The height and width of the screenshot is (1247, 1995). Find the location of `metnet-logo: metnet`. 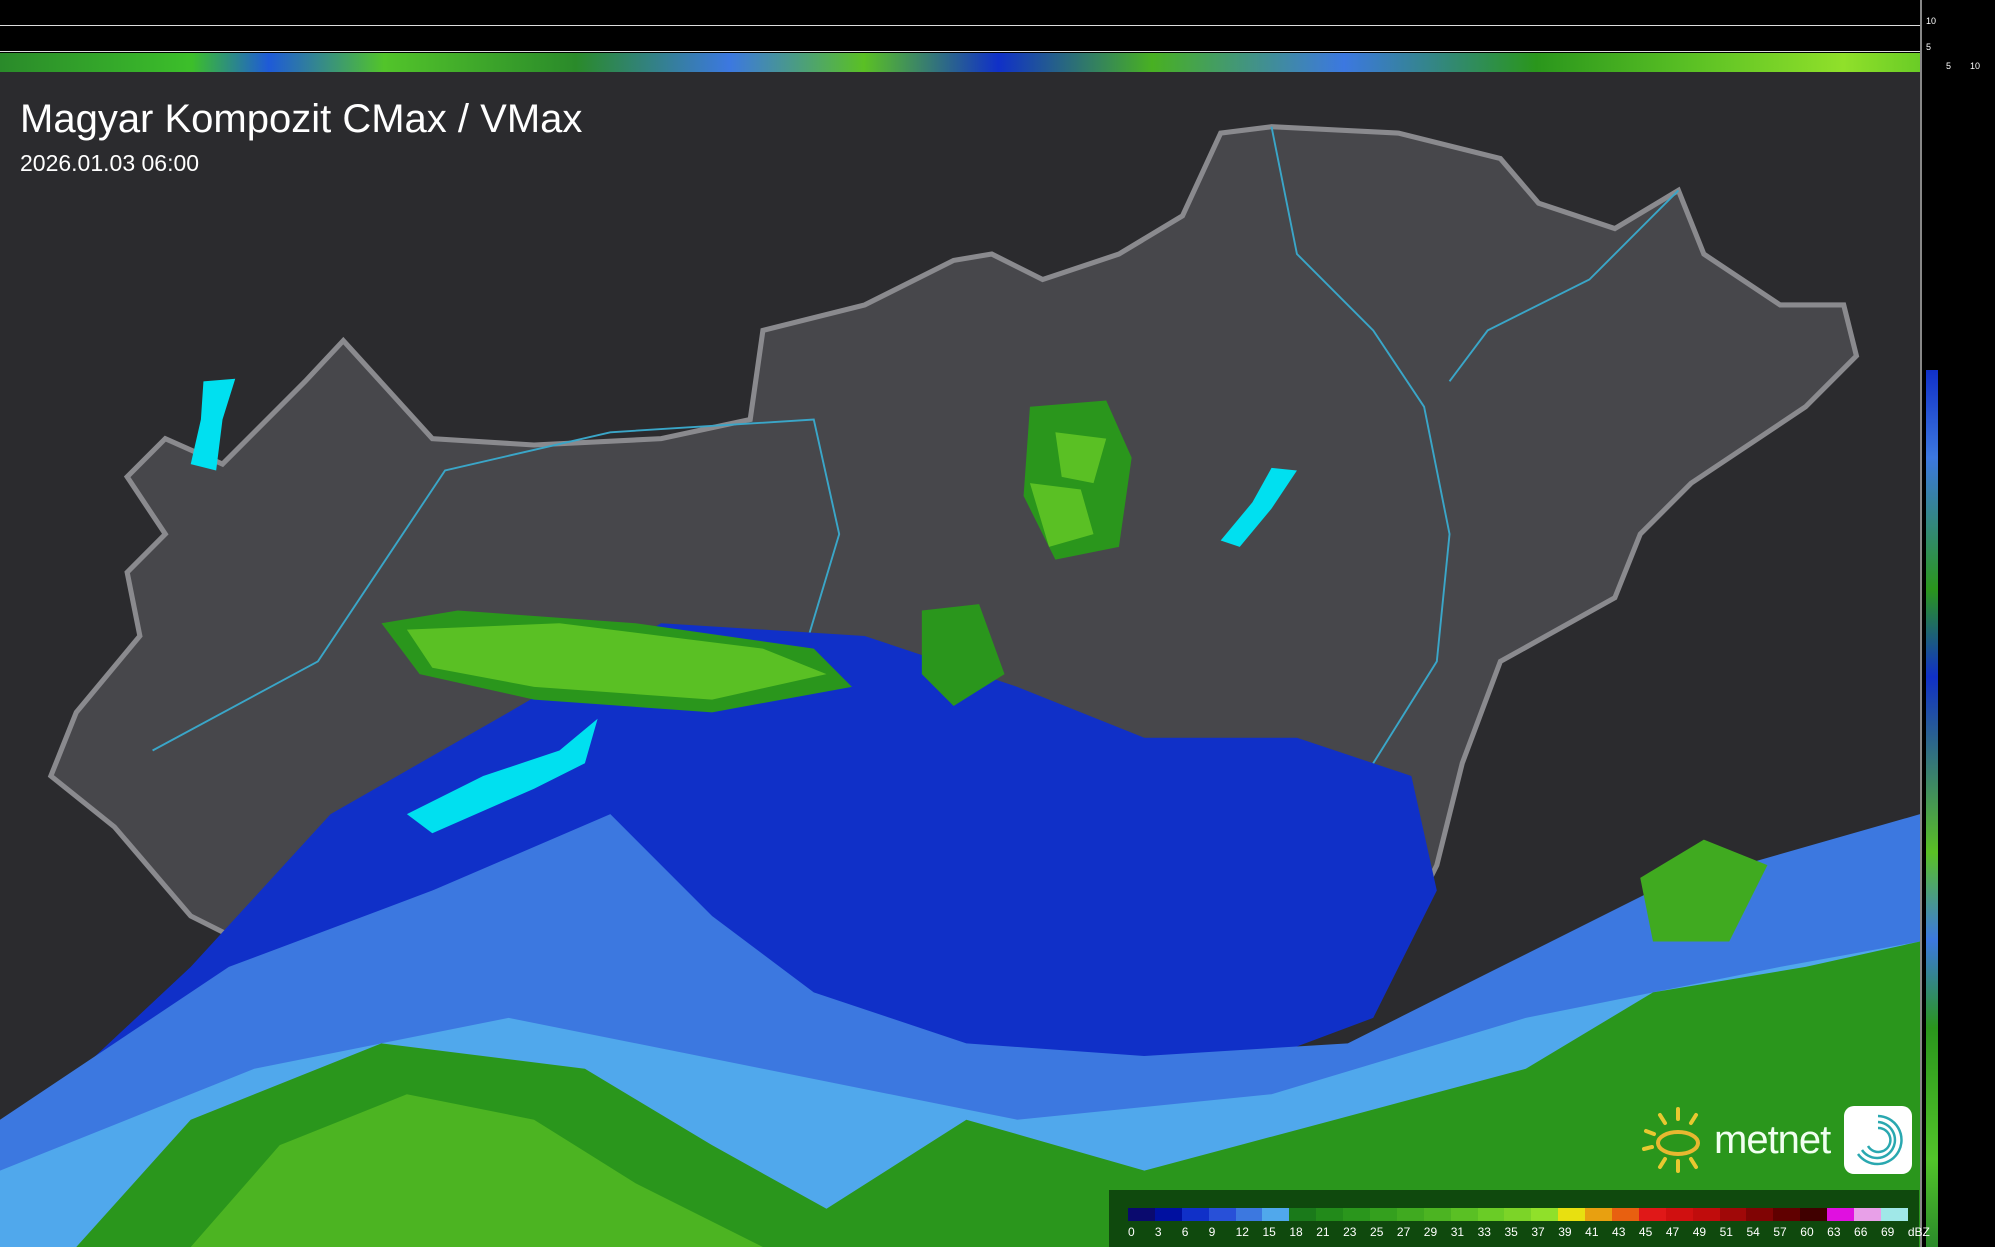

metnet-logo: metnet is located at coordinates (1776, 1140).